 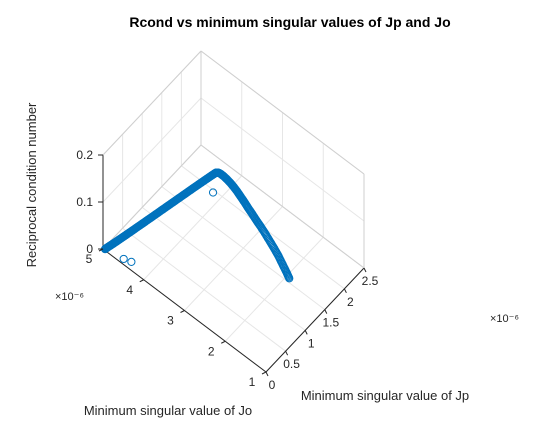 I want to click on floor-back-edge, so click(x=282, y=206).